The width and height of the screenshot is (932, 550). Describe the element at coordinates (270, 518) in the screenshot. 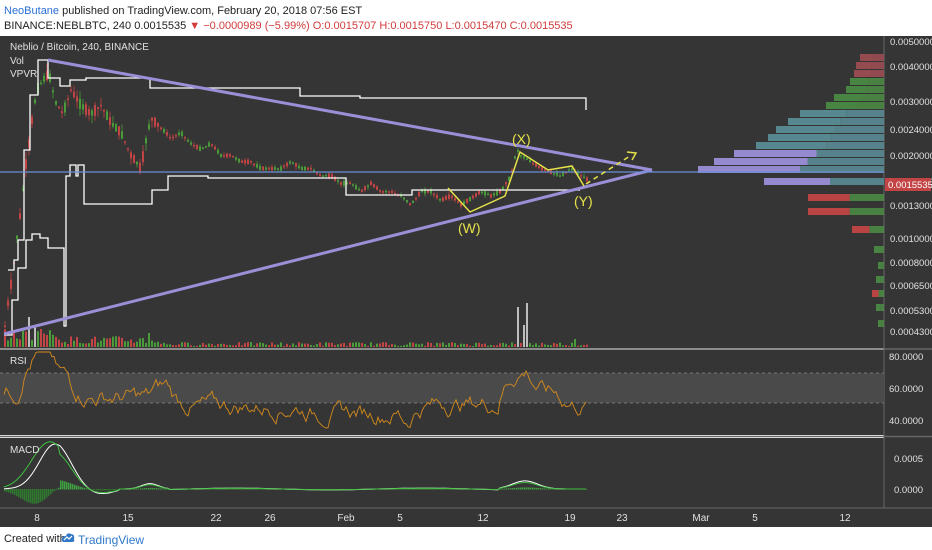

I see `time-label: 26` at that location.